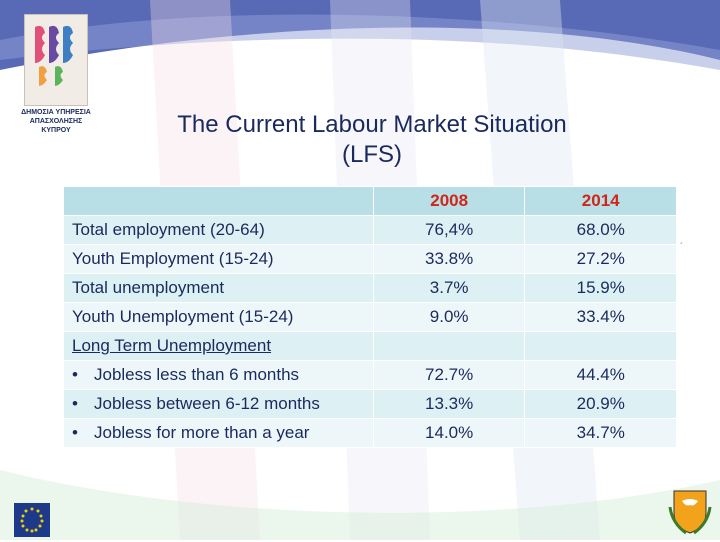 Image resolution: width=720 pixels, height=542 pixels. Describe the element at coordinates (449, 404) in the screenshot. I see `value-2008: 13.3%` at that location.